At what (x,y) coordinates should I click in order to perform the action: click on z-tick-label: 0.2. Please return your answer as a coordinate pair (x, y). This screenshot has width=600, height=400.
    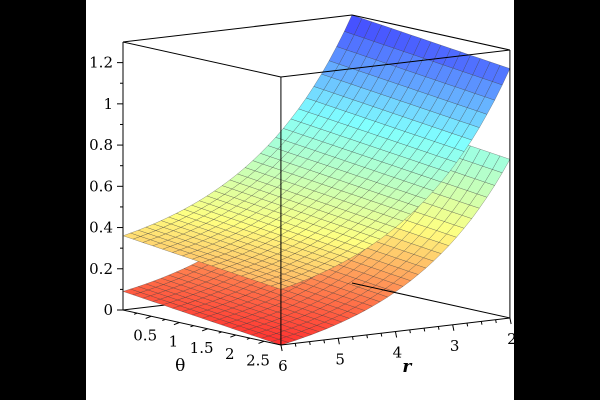
    Looking at the image, I should click on (101, 269).